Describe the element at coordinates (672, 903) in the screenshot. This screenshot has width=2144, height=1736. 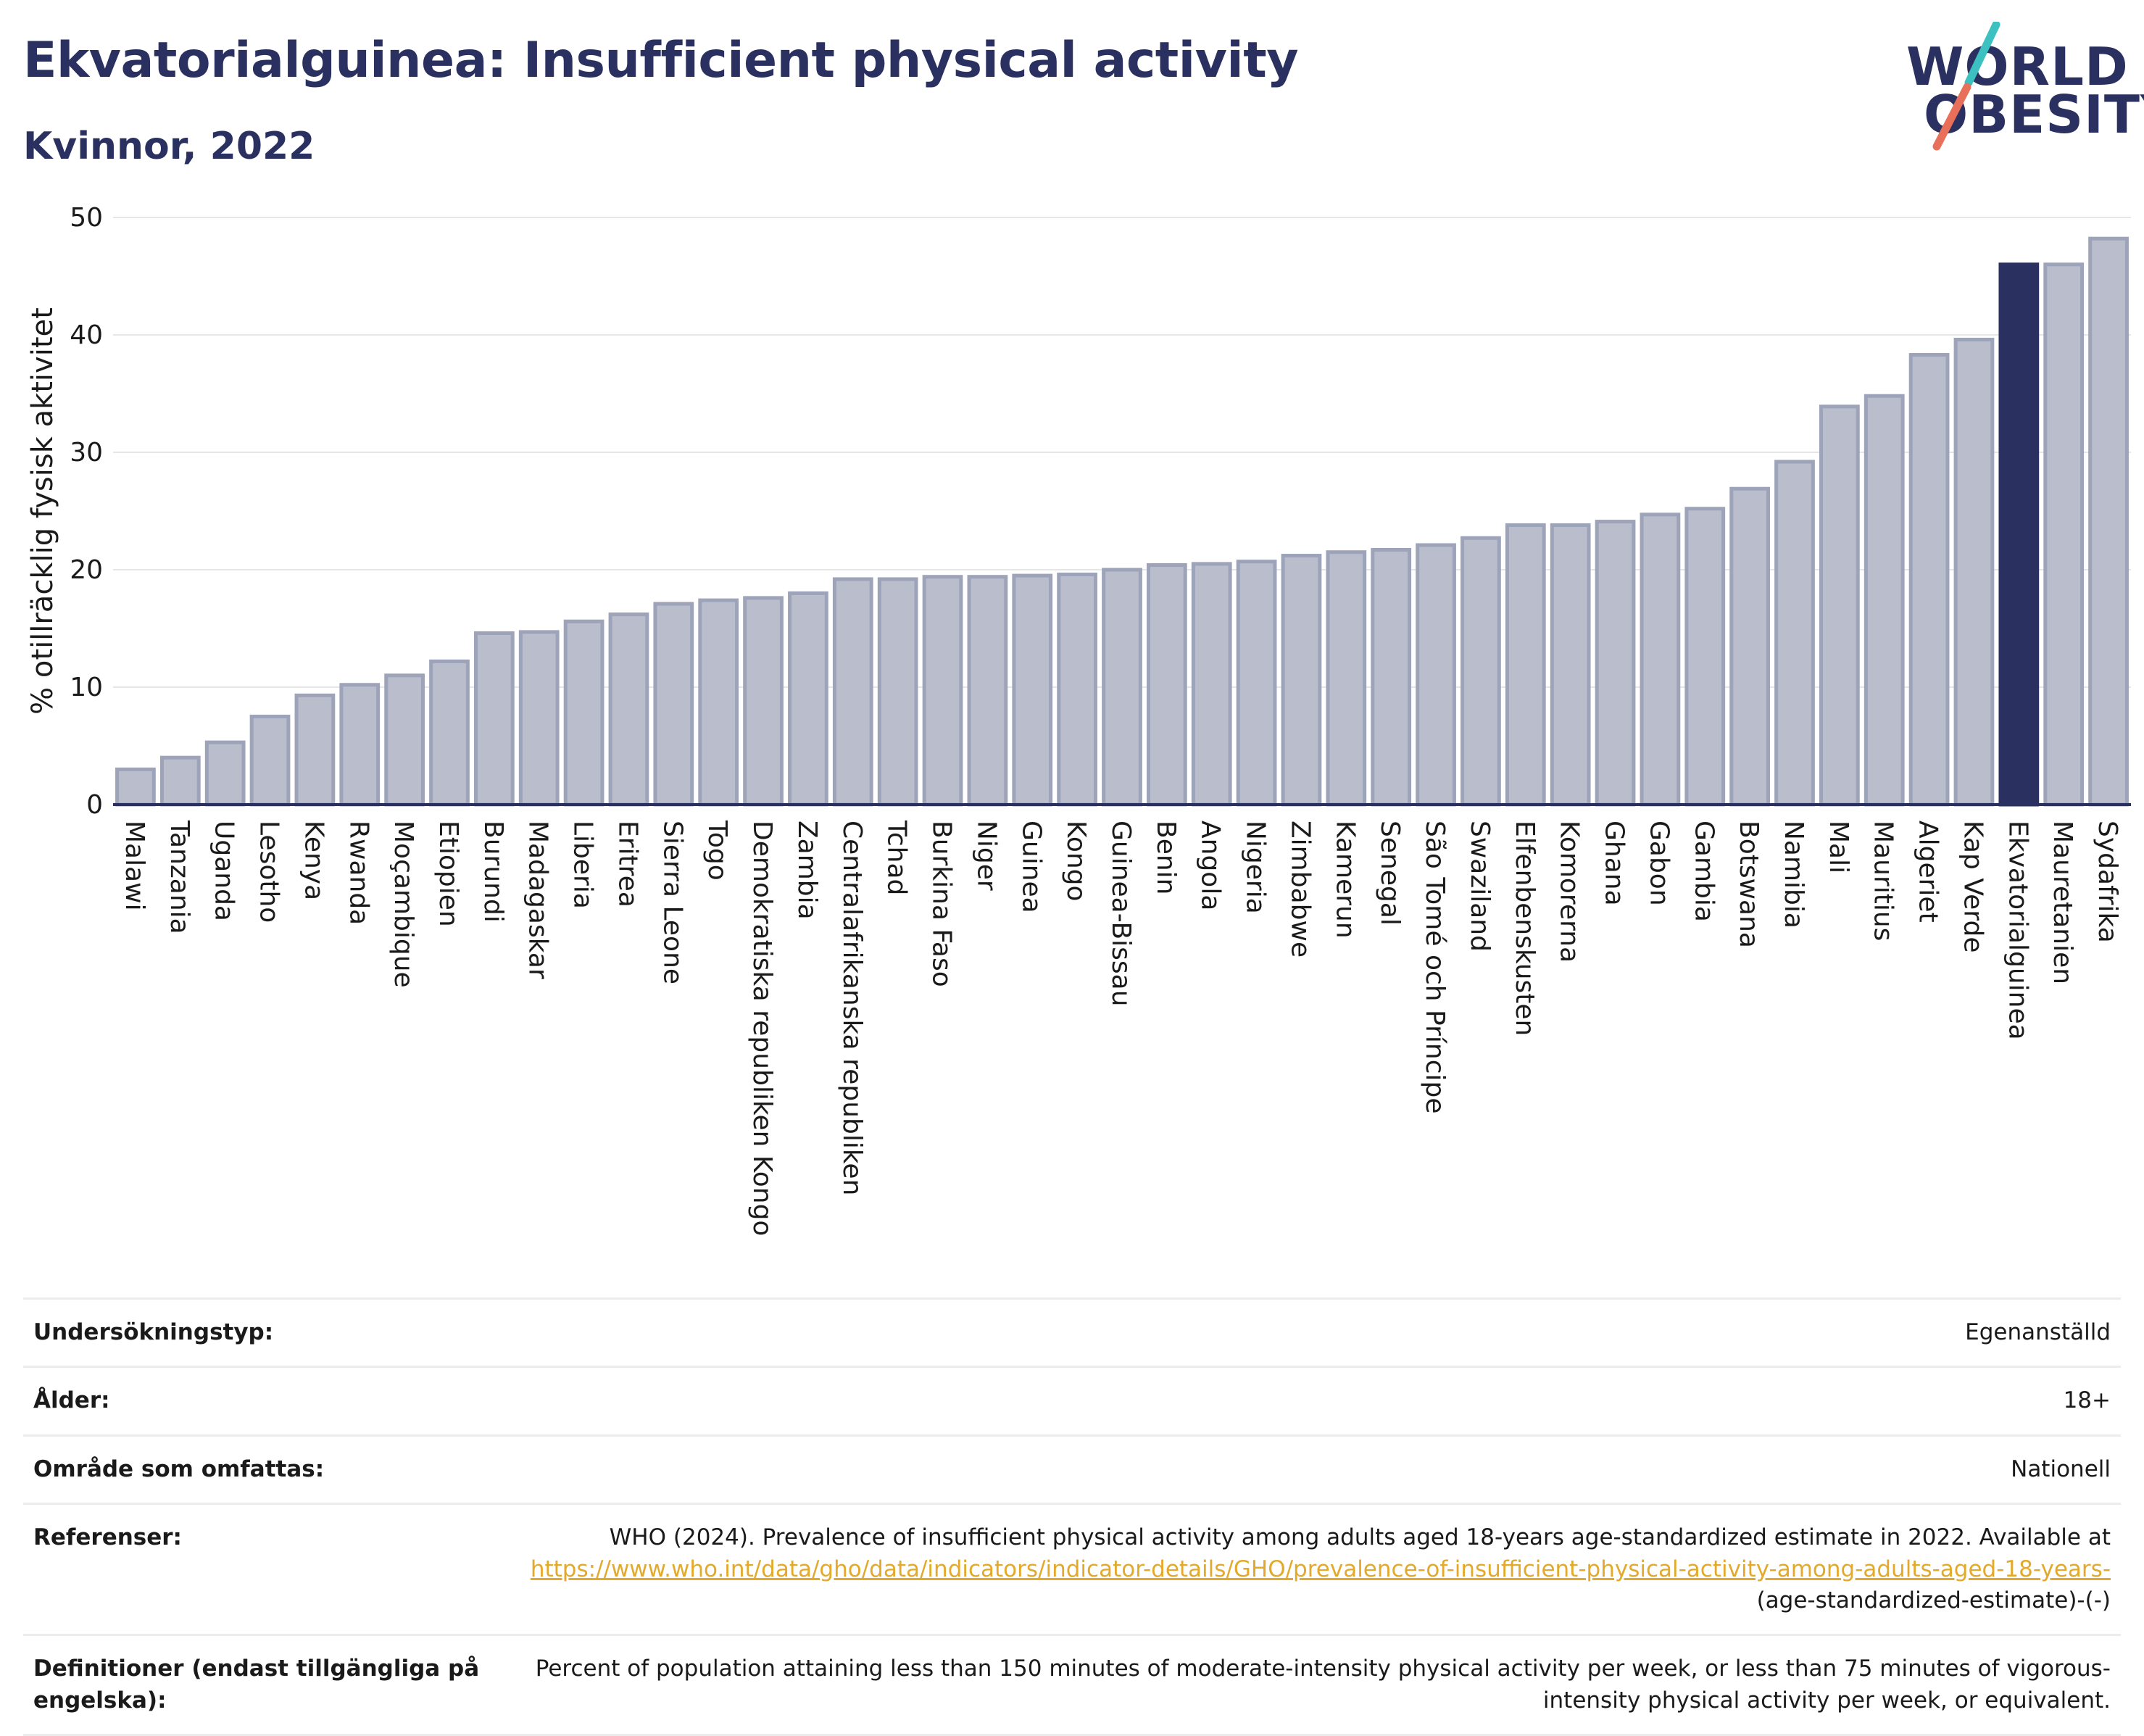
I see `x-tick-label: Sierra Leone` at that location.